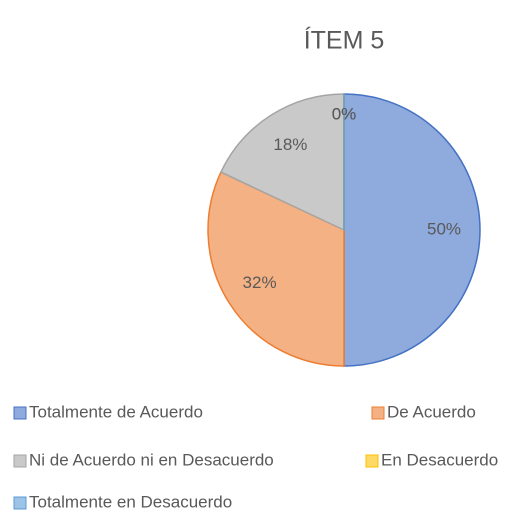 Image resolution: width=519 pixels, height=517 pixels. I want to click on data-label: 50%, so click(444, 228).